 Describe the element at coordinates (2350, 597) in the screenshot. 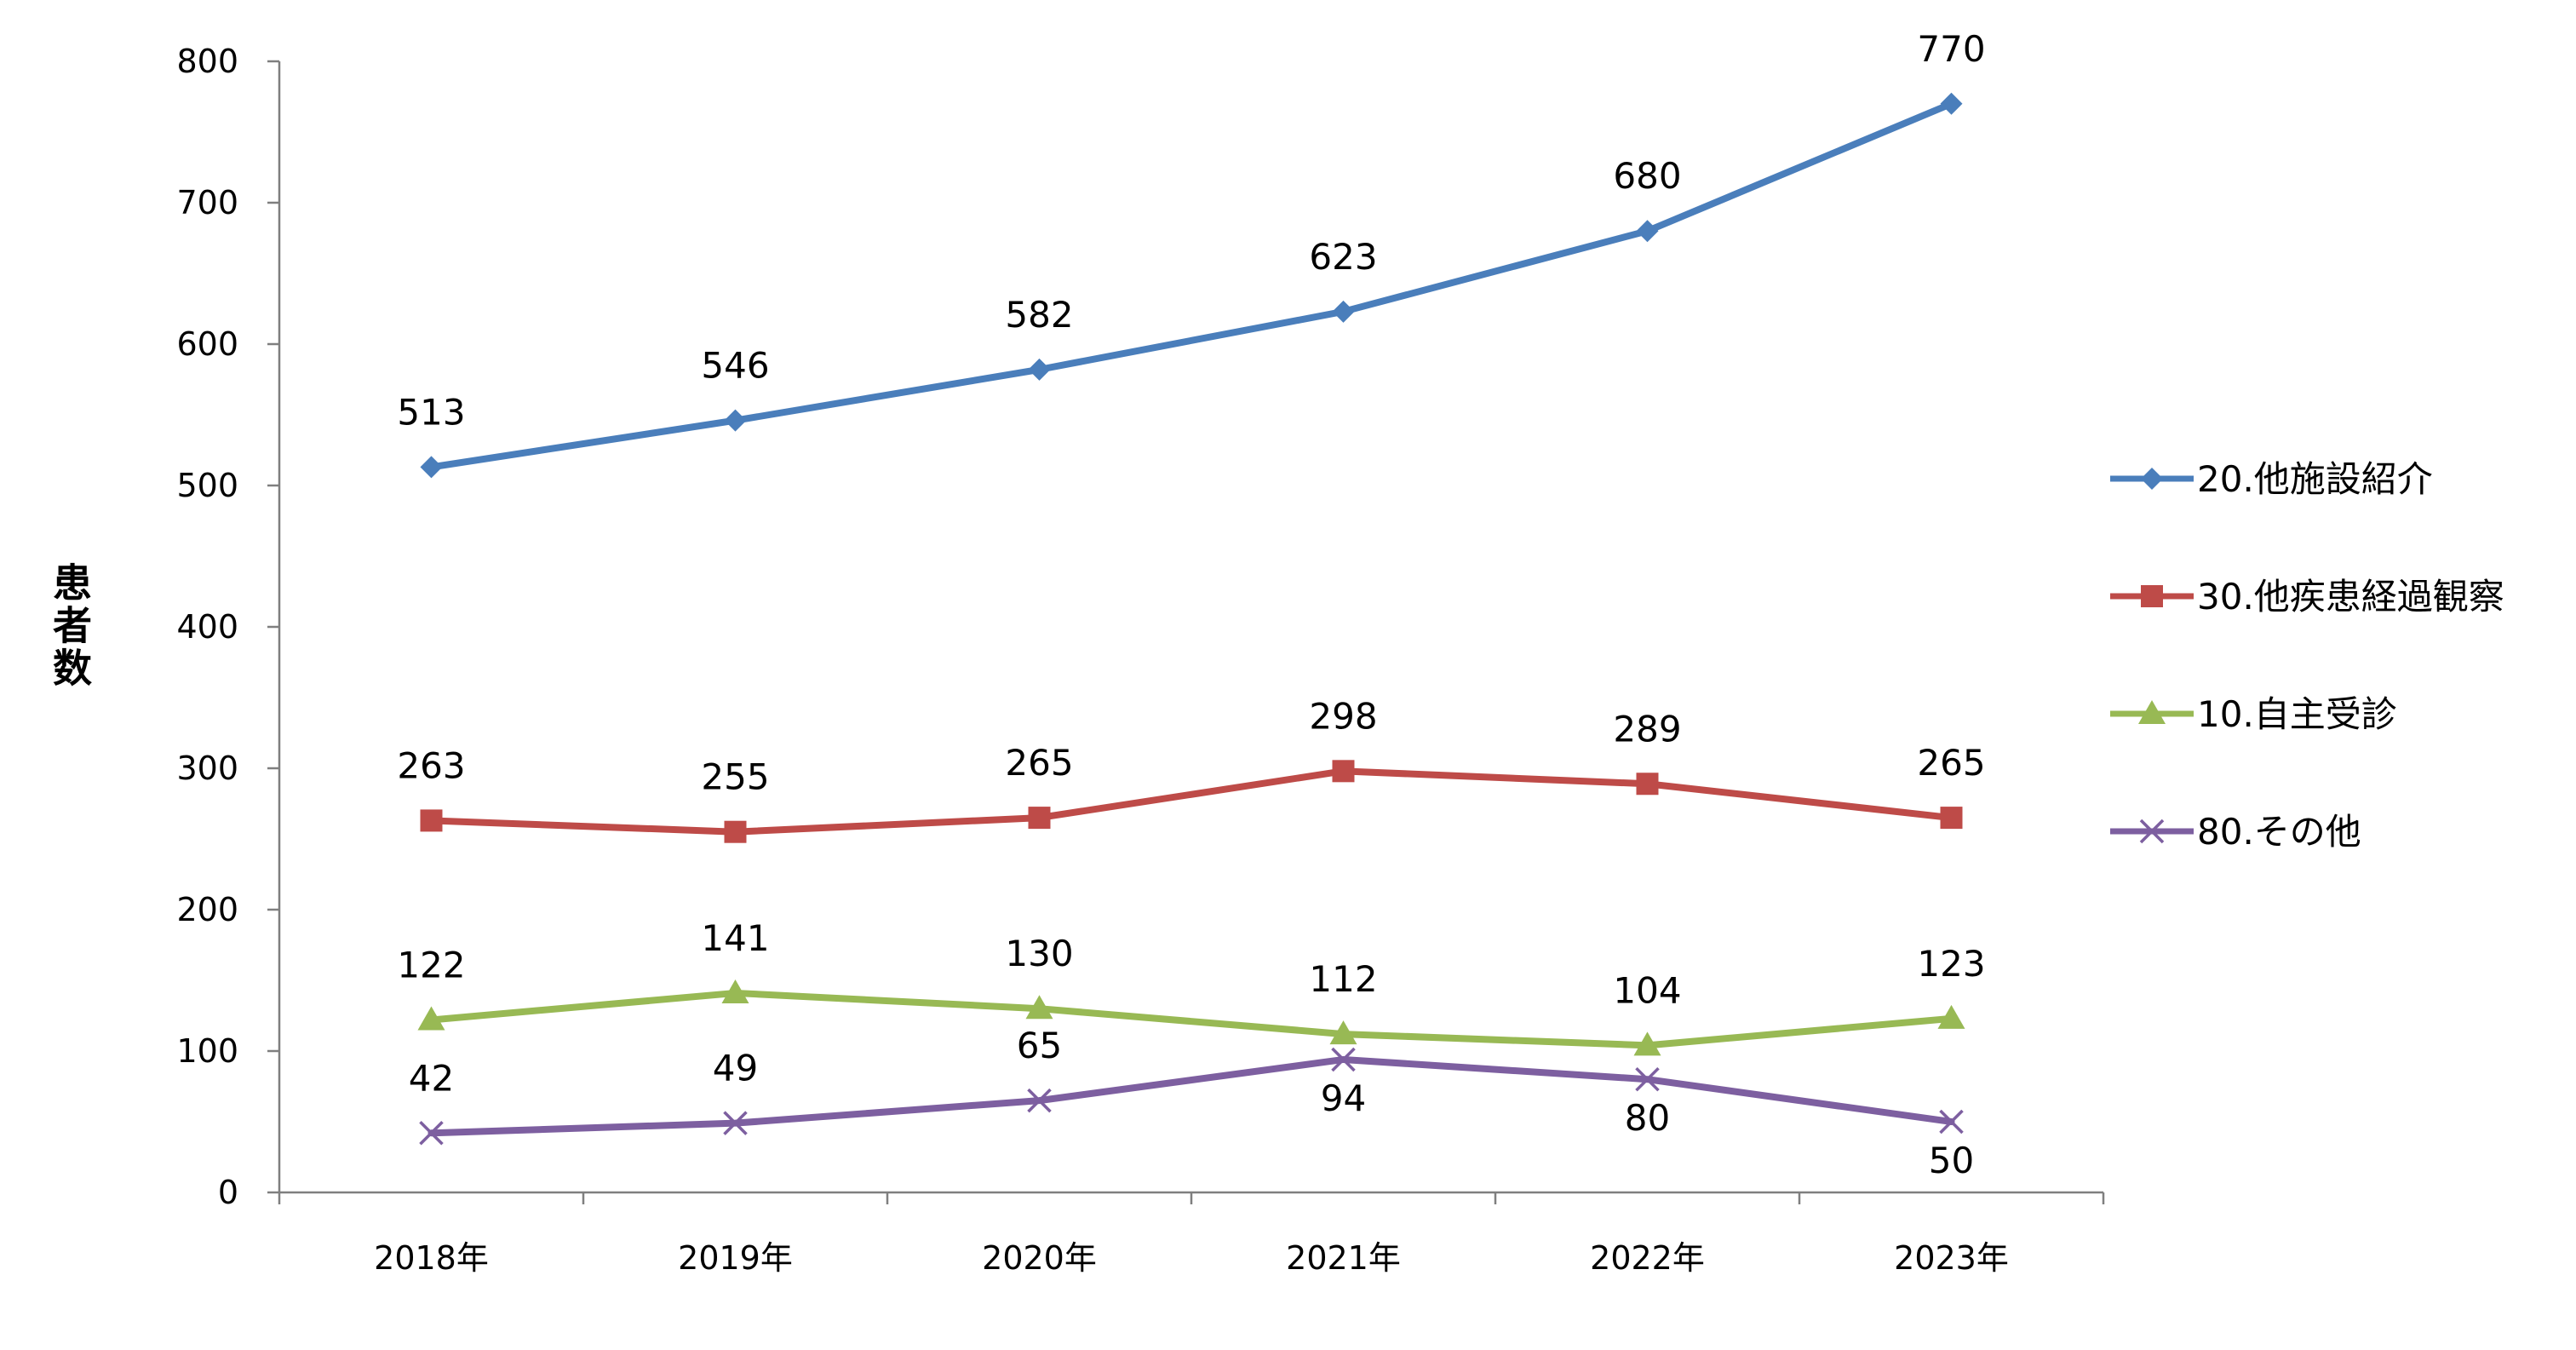

I see `legend-label: 30.他疾患経過観察` at that location.